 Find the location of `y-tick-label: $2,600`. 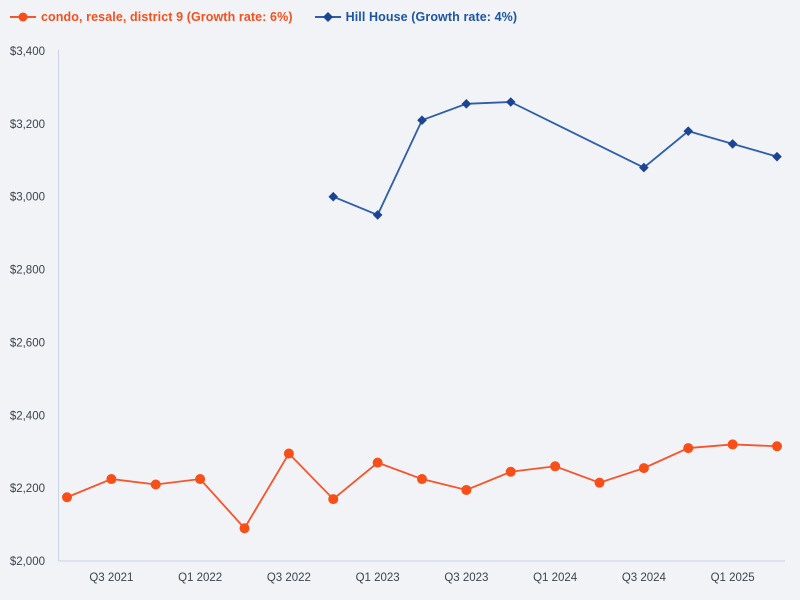

y-tick-label: $2,600 is located at coordinates (27, 343).